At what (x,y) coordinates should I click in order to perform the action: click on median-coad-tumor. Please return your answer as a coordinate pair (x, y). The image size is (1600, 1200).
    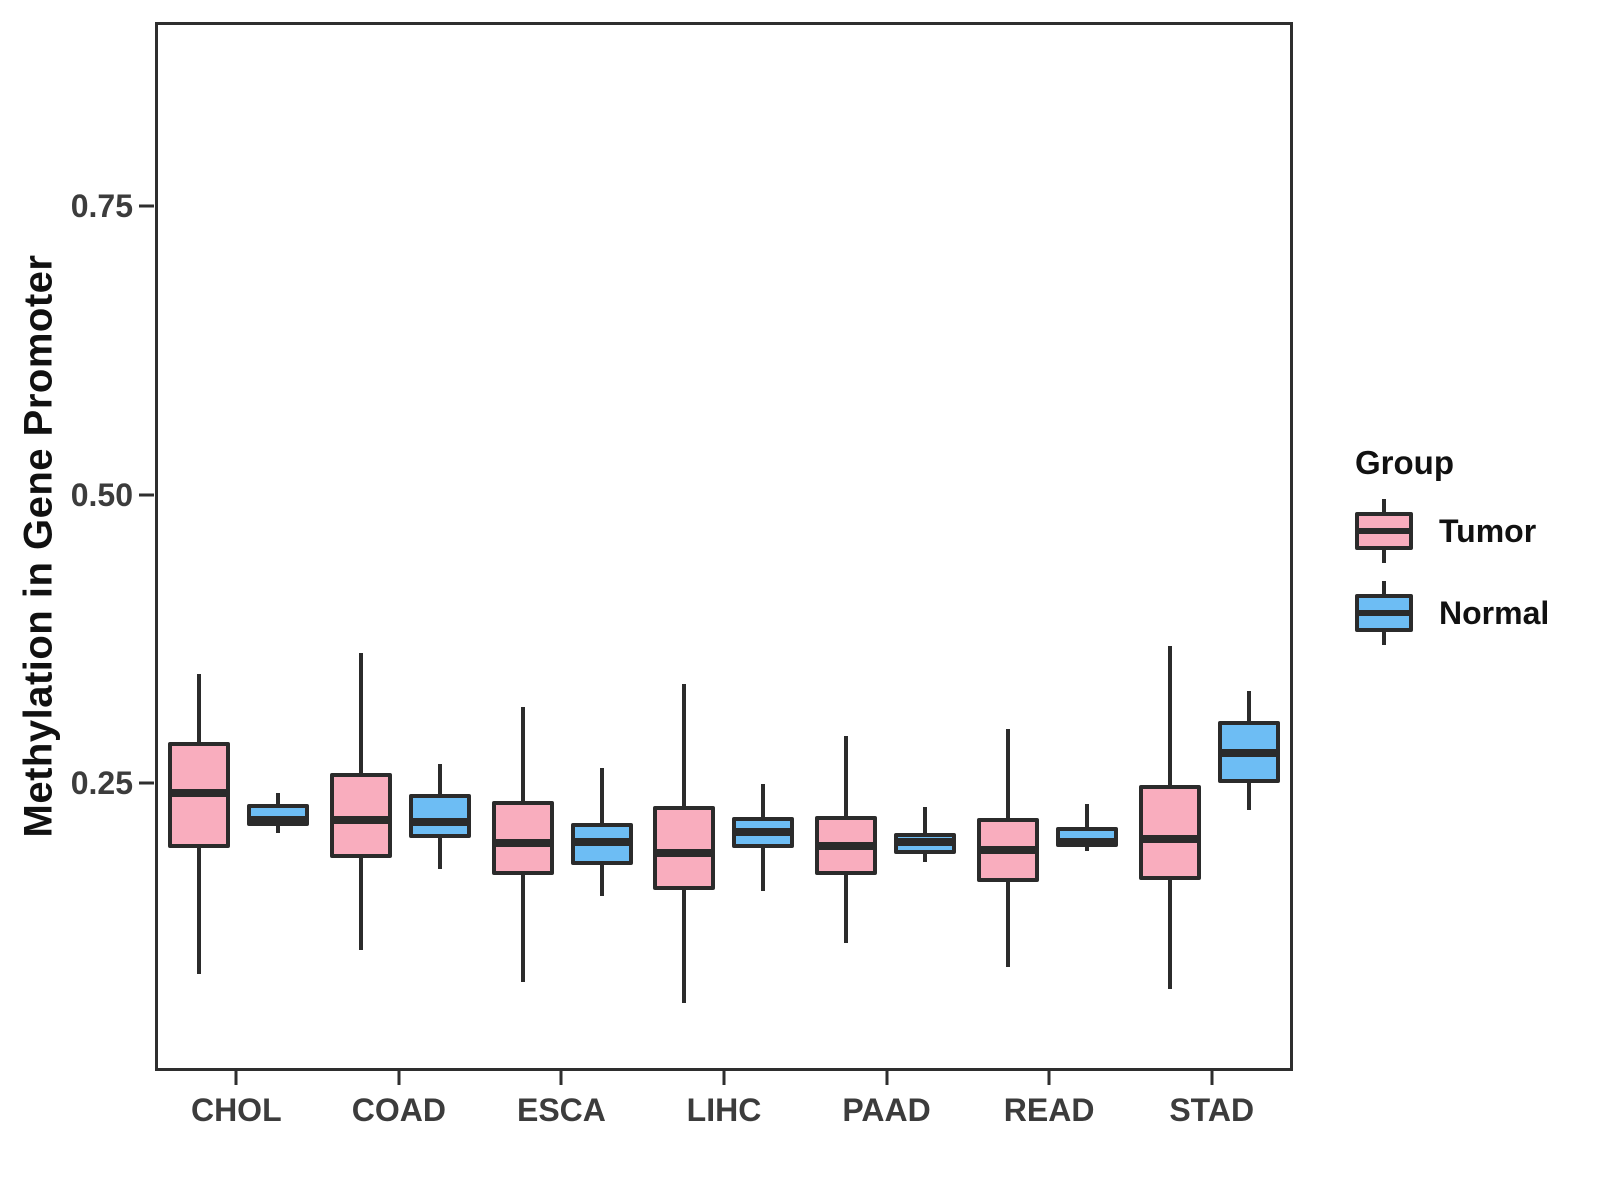
    Looking at the image, I should click on (361, 820).